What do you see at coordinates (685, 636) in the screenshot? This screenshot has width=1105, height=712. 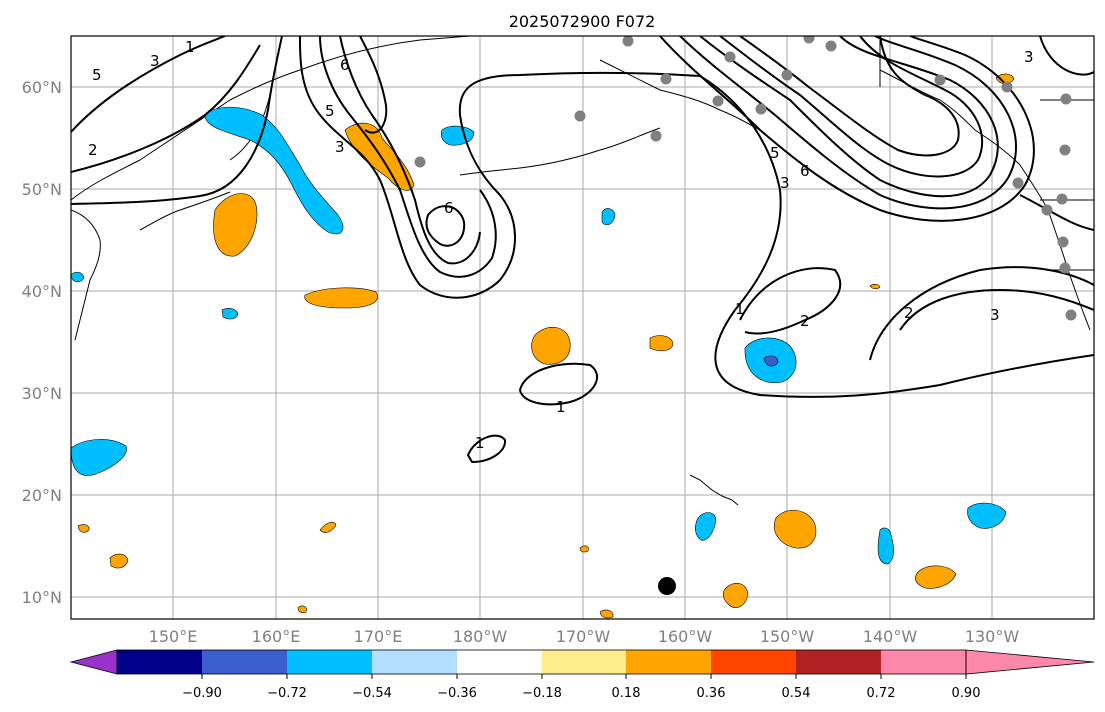 I see `lon-label: 160°W` at bounding box center [685, 636].